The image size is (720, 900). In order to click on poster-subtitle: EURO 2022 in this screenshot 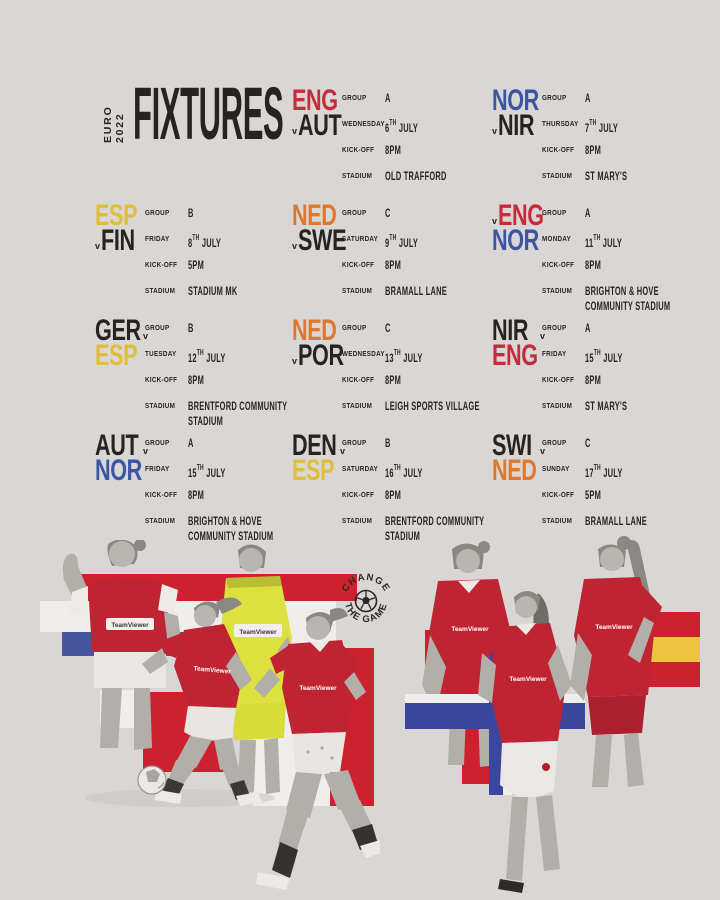, I will do `click(114, 124)`.